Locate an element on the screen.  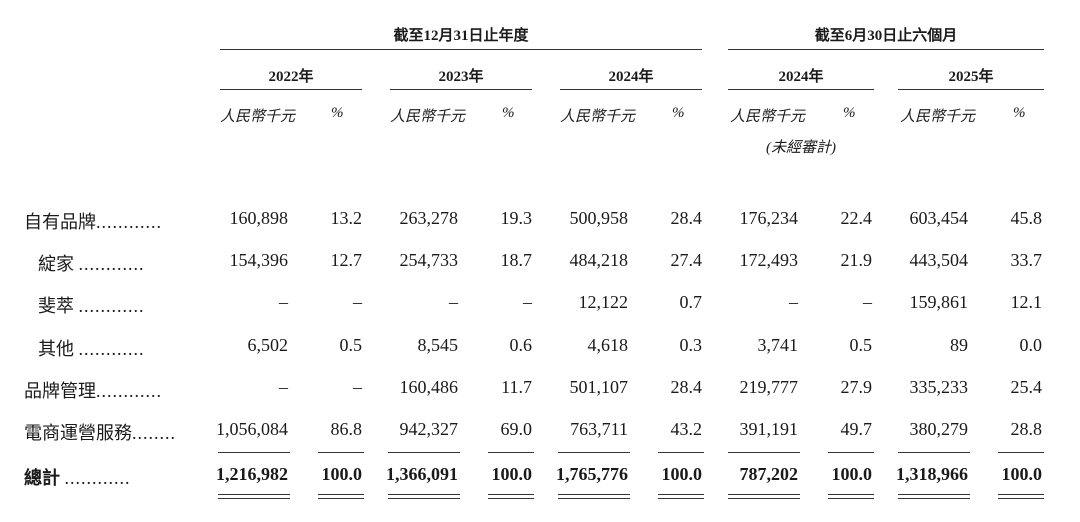
total-rule-bottom-b-2024-amount is located at coordinates (594, 498).